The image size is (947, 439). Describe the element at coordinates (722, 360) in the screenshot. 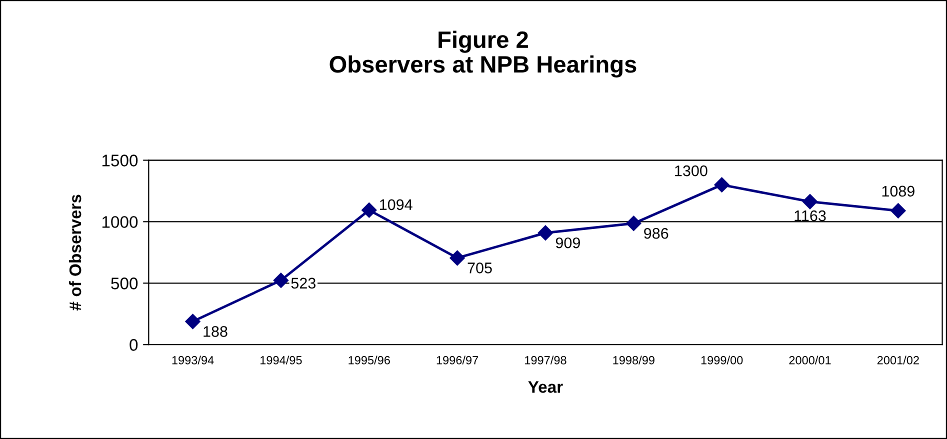

I see `x-tick-label: 1999/00` at that location.